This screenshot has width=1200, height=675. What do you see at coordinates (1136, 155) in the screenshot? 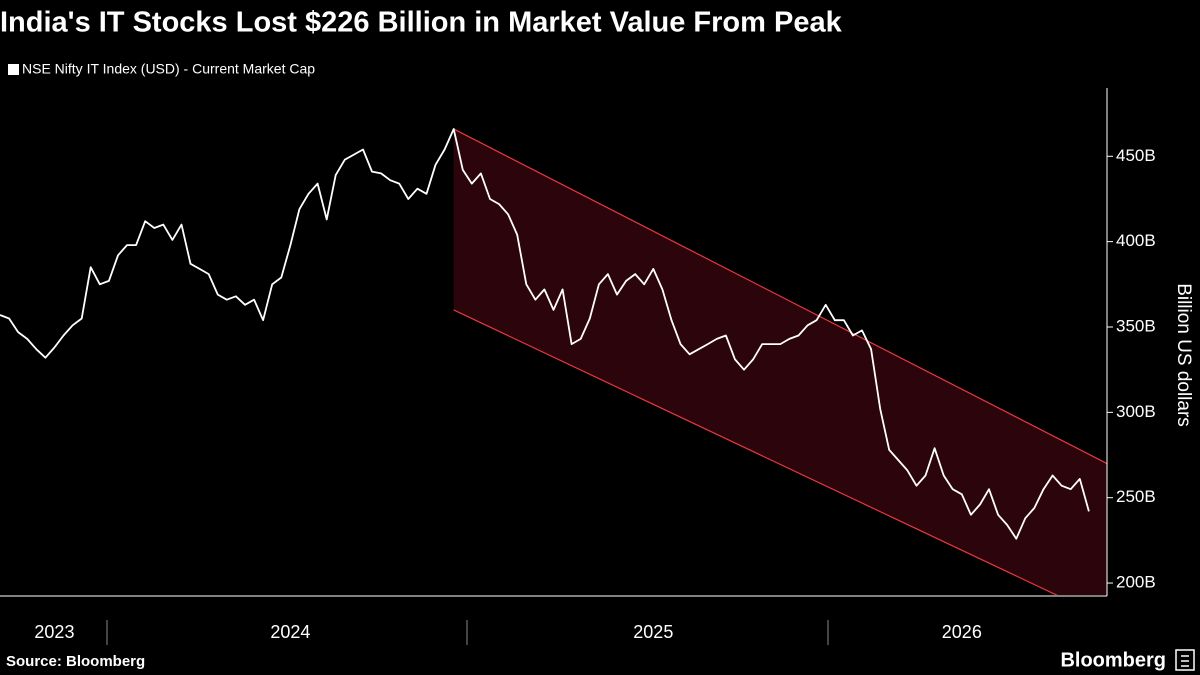
I see `y-tick-label: 450B` at bounding box center [1136, 155].